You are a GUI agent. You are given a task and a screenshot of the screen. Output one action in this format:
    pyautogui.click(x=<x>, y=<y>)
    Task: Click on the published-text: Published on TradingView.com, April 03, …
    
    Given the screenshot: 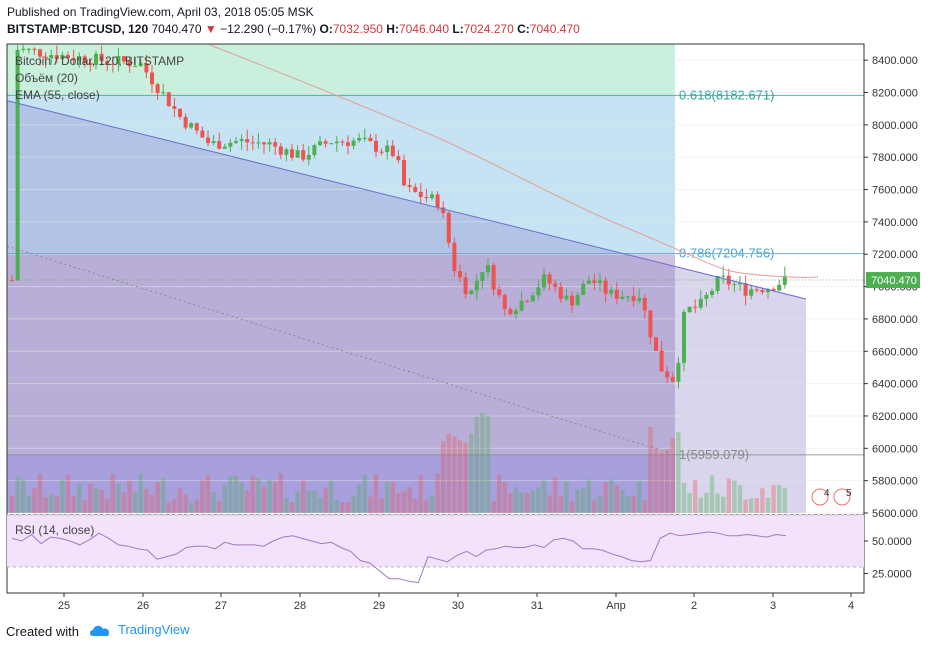 What is the action you would take?
    pyautogui.click(x=160, y=12)
    